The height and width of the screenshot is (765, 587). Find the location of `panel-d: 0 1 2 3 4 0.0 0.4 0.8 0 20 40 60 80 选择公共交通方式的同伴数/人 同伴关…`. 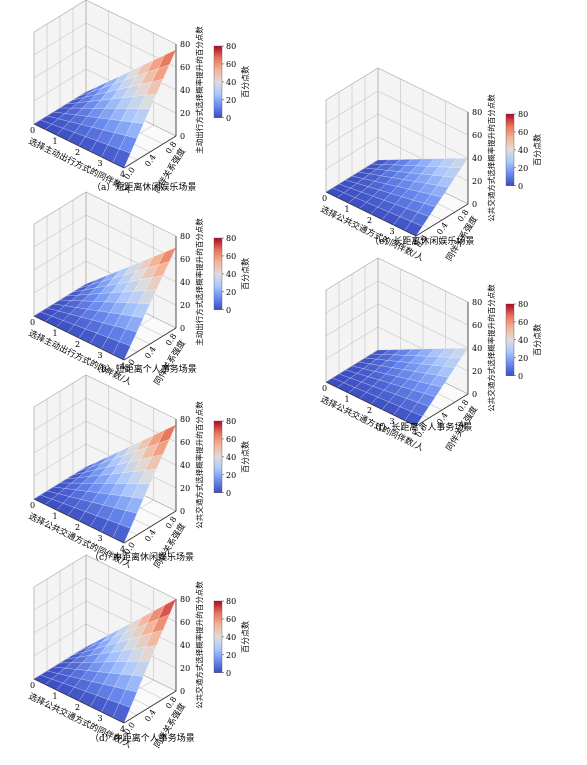

panel-d: 0 1 2 3 4 0.0 0.4 0.8 0 20 40 60 80 选择公共交通方式的同伴数/人 同伴关… is located at coordinates (130, 652).